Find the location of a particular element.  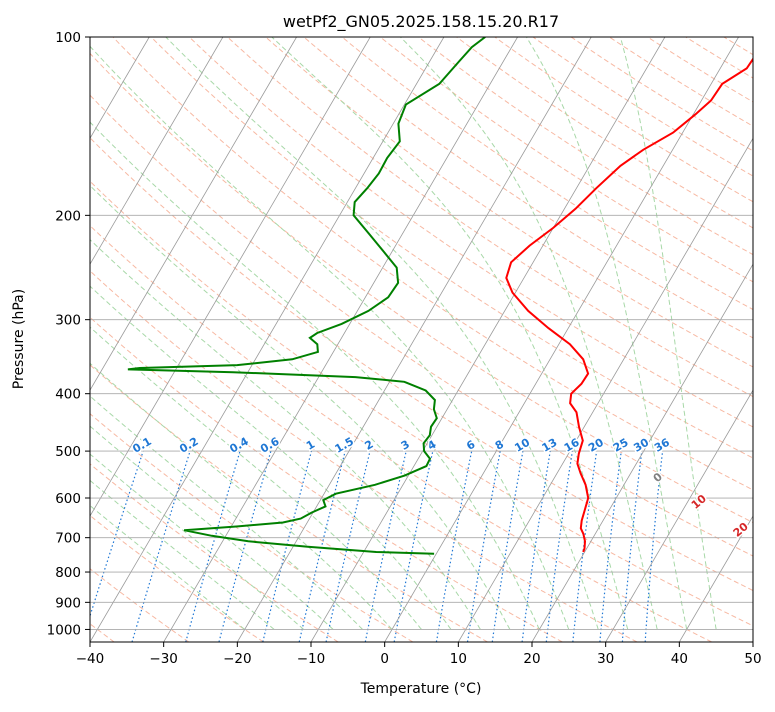

y-tick-label: 1000 is located at coordinates (64, 630).